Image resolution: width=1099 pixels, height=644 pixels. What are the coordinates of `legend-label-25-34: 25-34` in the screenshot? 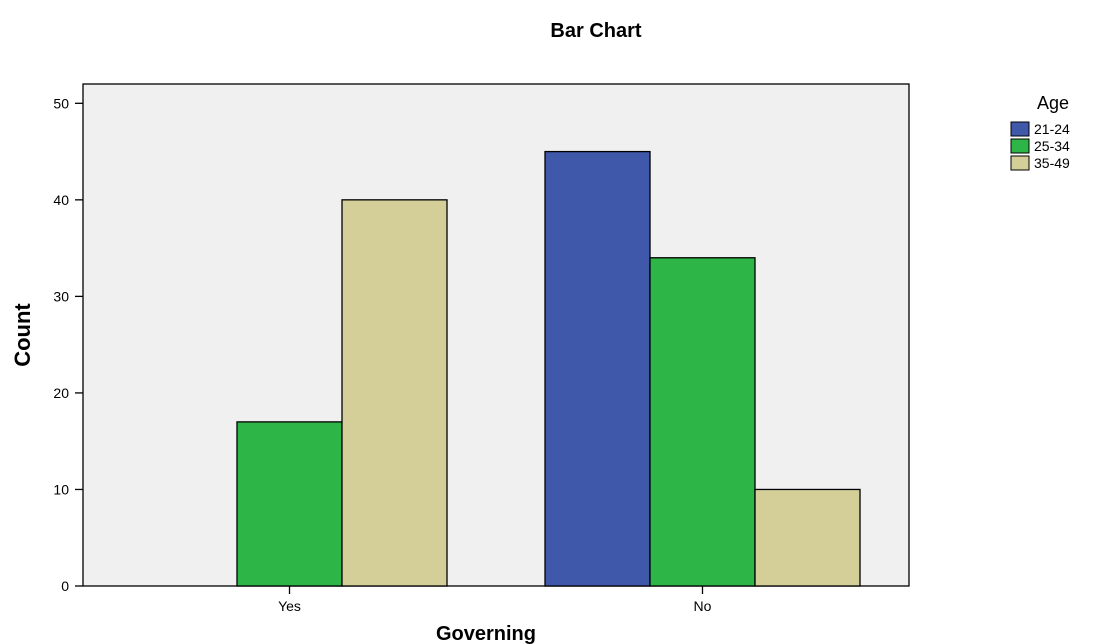 It's located at (1052, 146).